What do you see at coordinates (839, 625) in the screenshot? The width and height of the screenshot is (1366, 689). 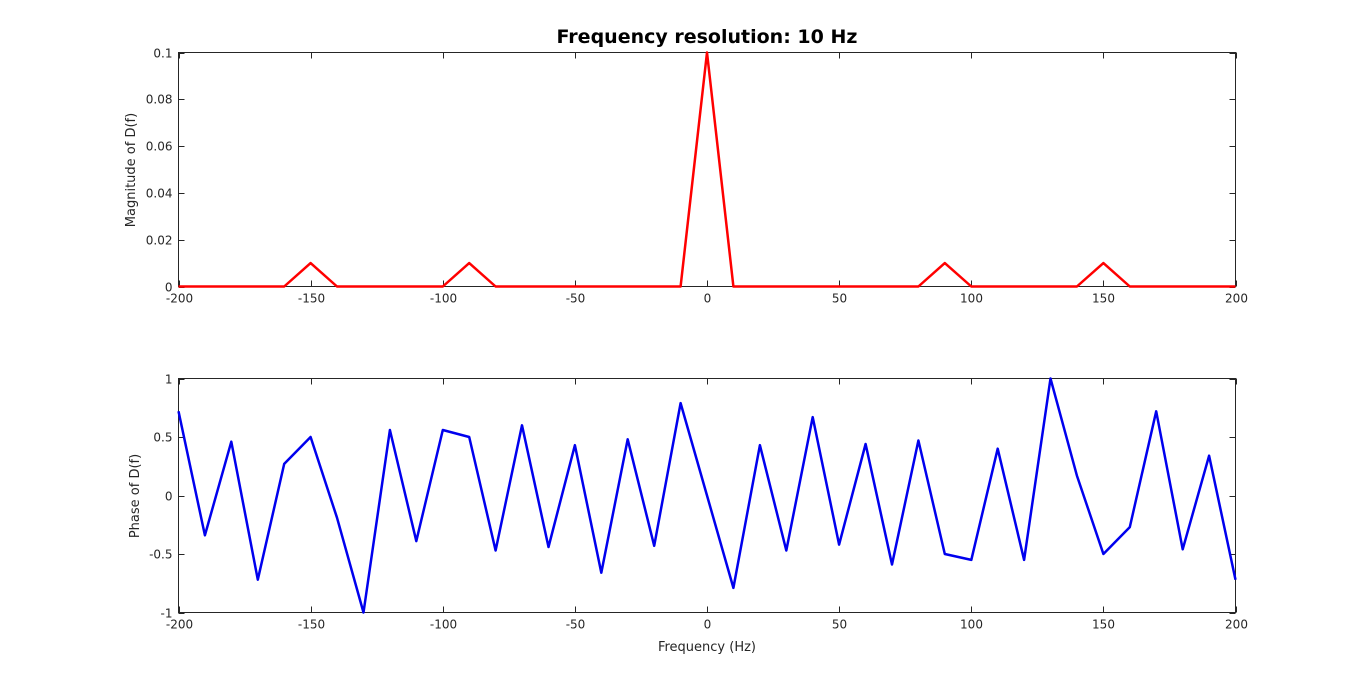 I see `phase-x-tick-label: 50` at bounding box center [839, 625].